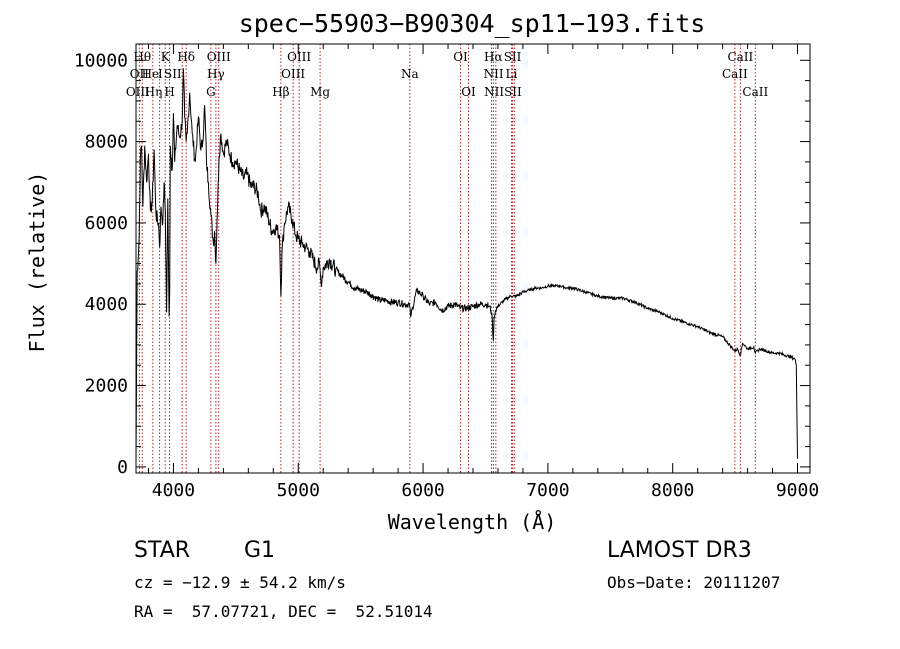 This screenshot has width=900, height=649. What do you see at coordinates (472, 522) in the screenshot?
I see `x-axis-label: Wavelength (Å)` at bounding box center [472, 522].